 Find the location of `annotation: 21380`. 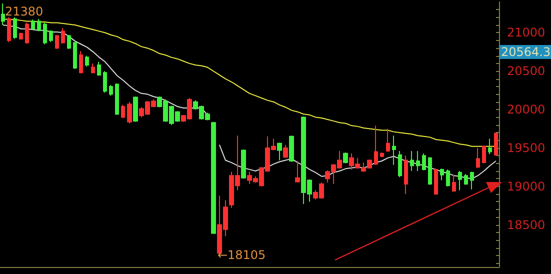

annotation: 21380 is located at coordinates (24, 11).